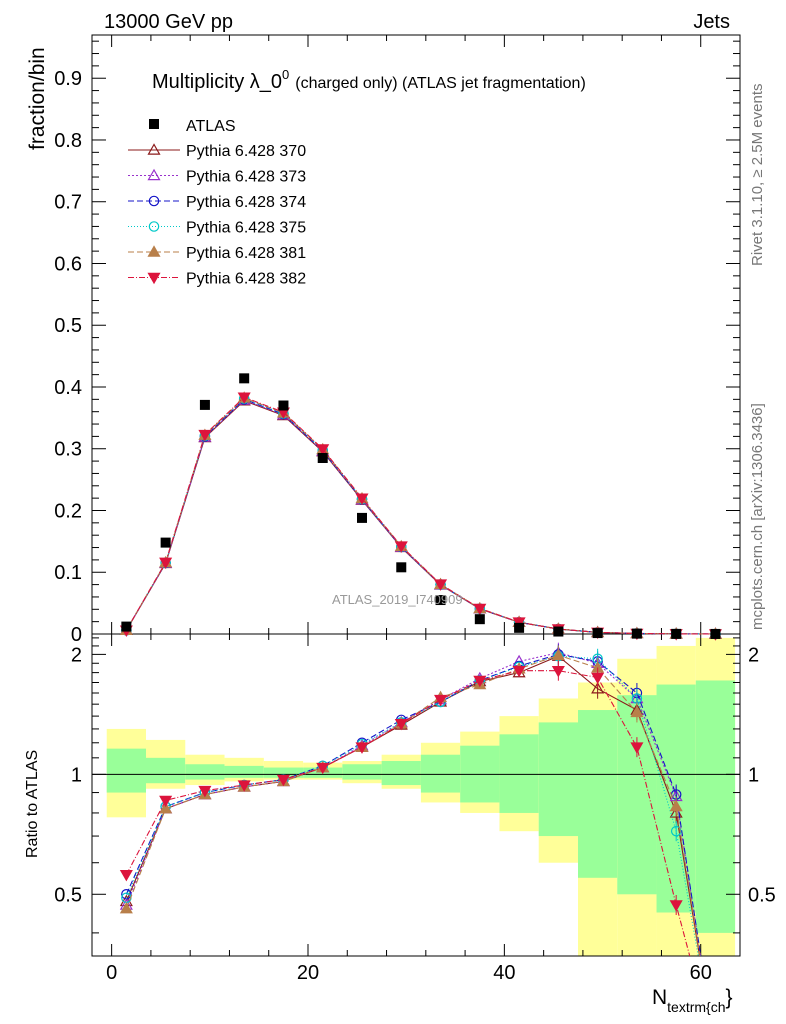 Image resolution: width=786 pixels, height=1024 pixels. I want to click on y-tick-label: 0.7, so click(68, 203).